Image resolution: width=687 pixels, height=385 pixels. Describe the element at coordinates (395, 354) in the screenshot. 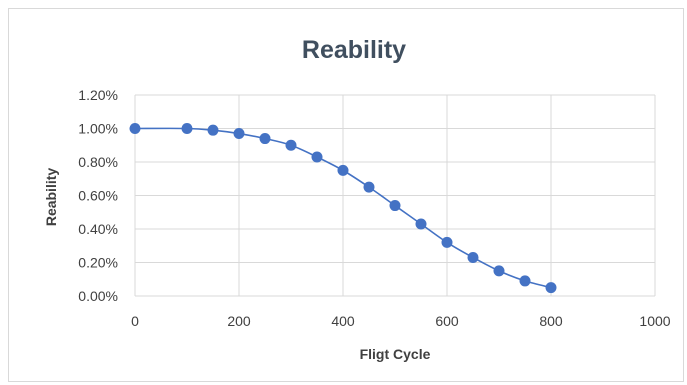

I see `x-axis-title: Fligt Cycle` at that location.